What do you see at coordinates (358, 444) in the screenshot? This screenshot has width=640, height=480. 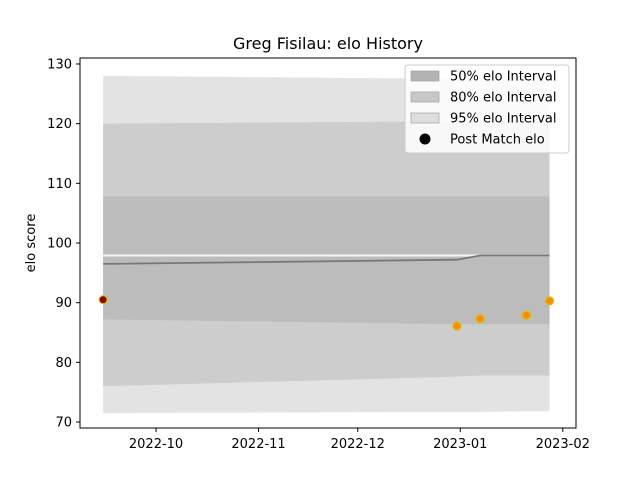 I see `x-tick-label: 2022-12` at bounding box center [358, 444].